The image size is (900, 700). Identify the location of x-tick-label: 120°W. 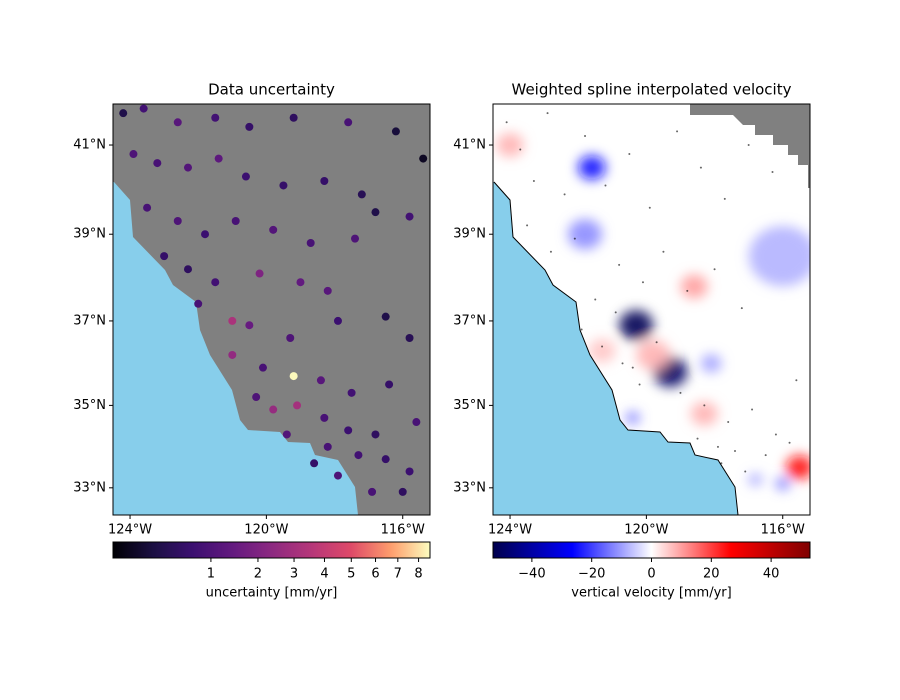
(646, 530).